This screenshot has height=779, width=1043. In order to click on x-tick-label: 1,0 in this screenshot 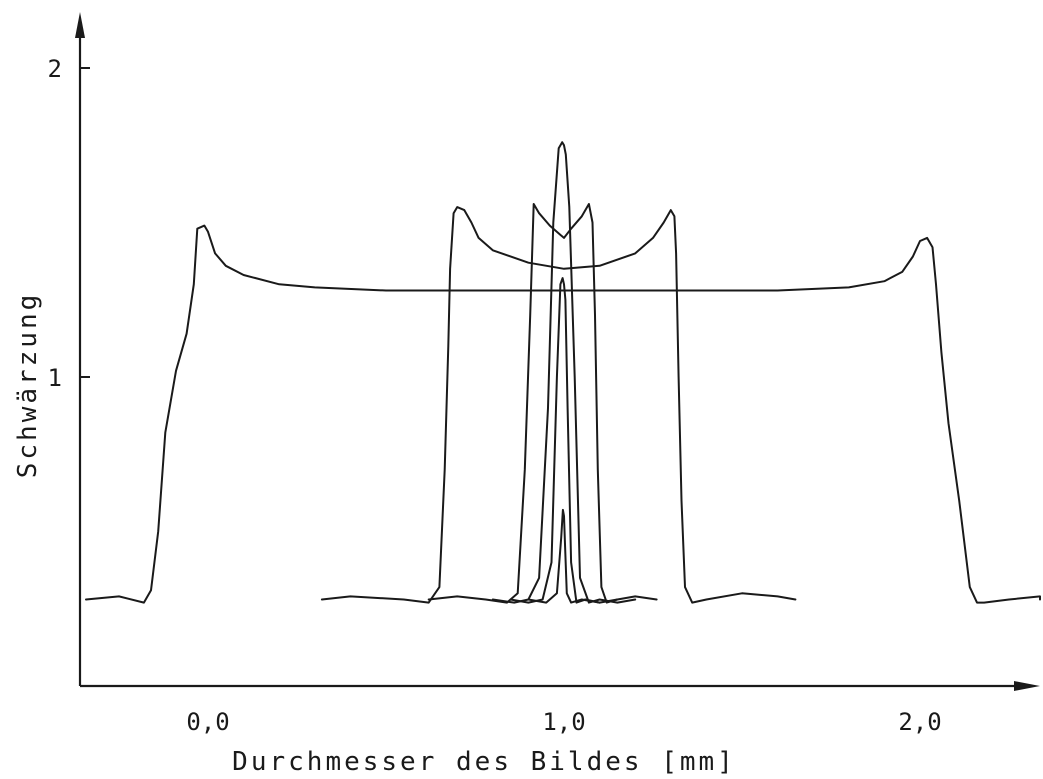, I will do `click(563, 722)`.